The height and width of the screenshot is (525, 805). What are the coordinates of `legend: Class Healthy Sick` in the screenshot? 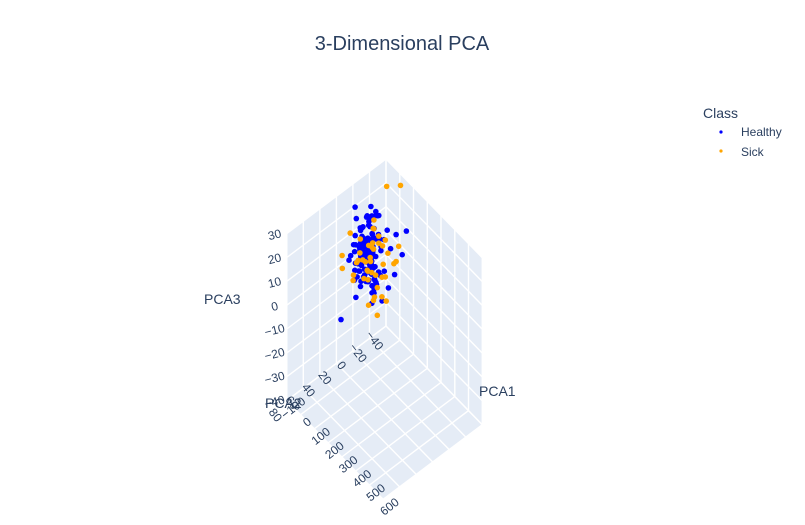 It's located at (742, 132).